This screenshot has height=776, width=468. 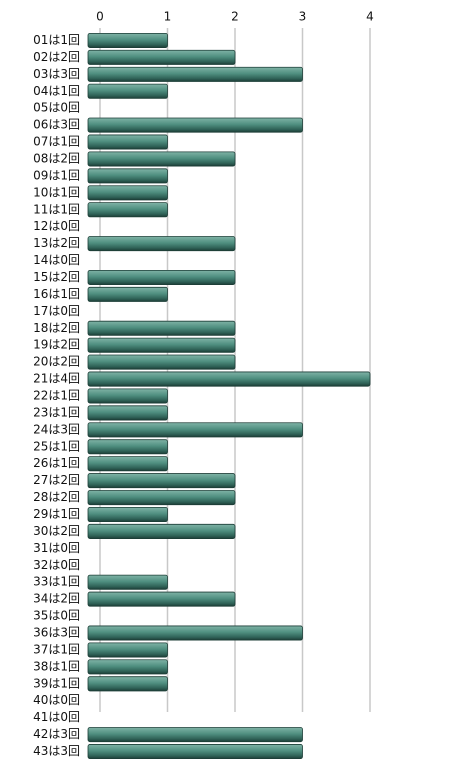 What do you see at coordinates (56, 142) in the screenshot?
I see `y-tick-label: 07は1回` at bounding box center [56, 142].